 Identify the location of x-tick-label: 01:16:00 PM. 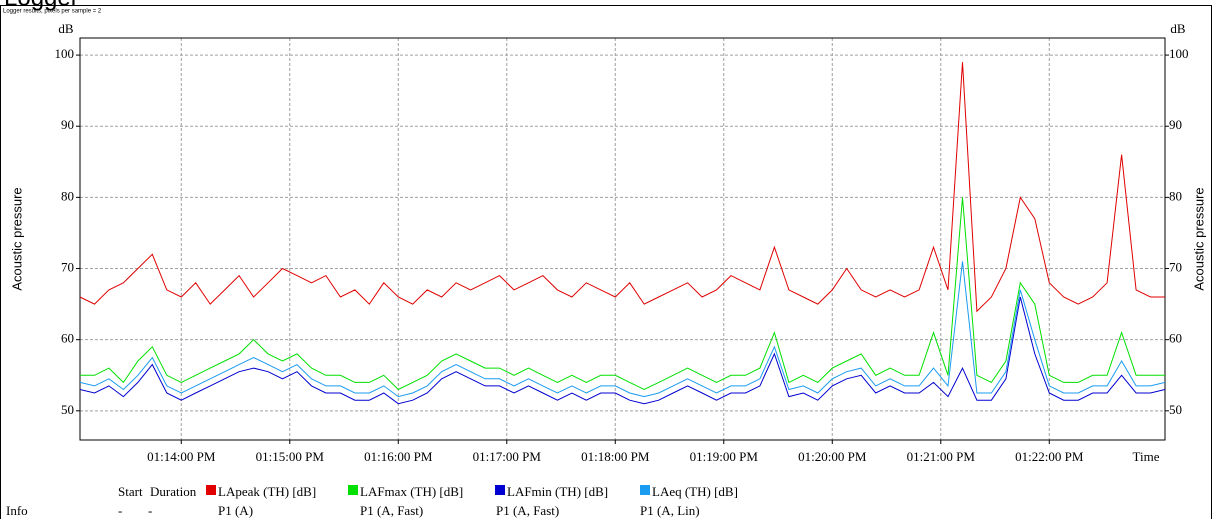
(398, 456).